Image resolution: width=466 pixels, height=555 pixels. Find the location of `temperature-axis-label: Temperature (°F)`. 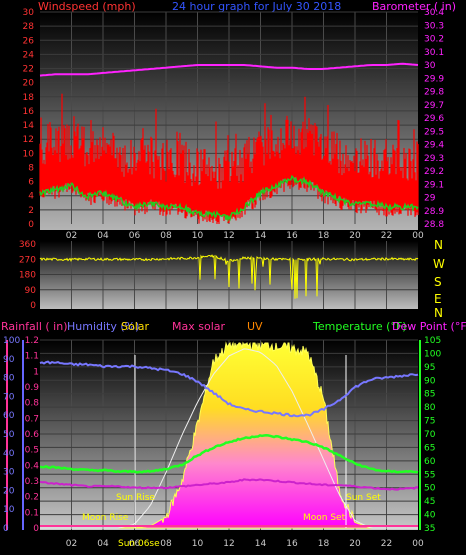

temperature-axis-label: Temperature (°F) is located at coordinates (359, 326).